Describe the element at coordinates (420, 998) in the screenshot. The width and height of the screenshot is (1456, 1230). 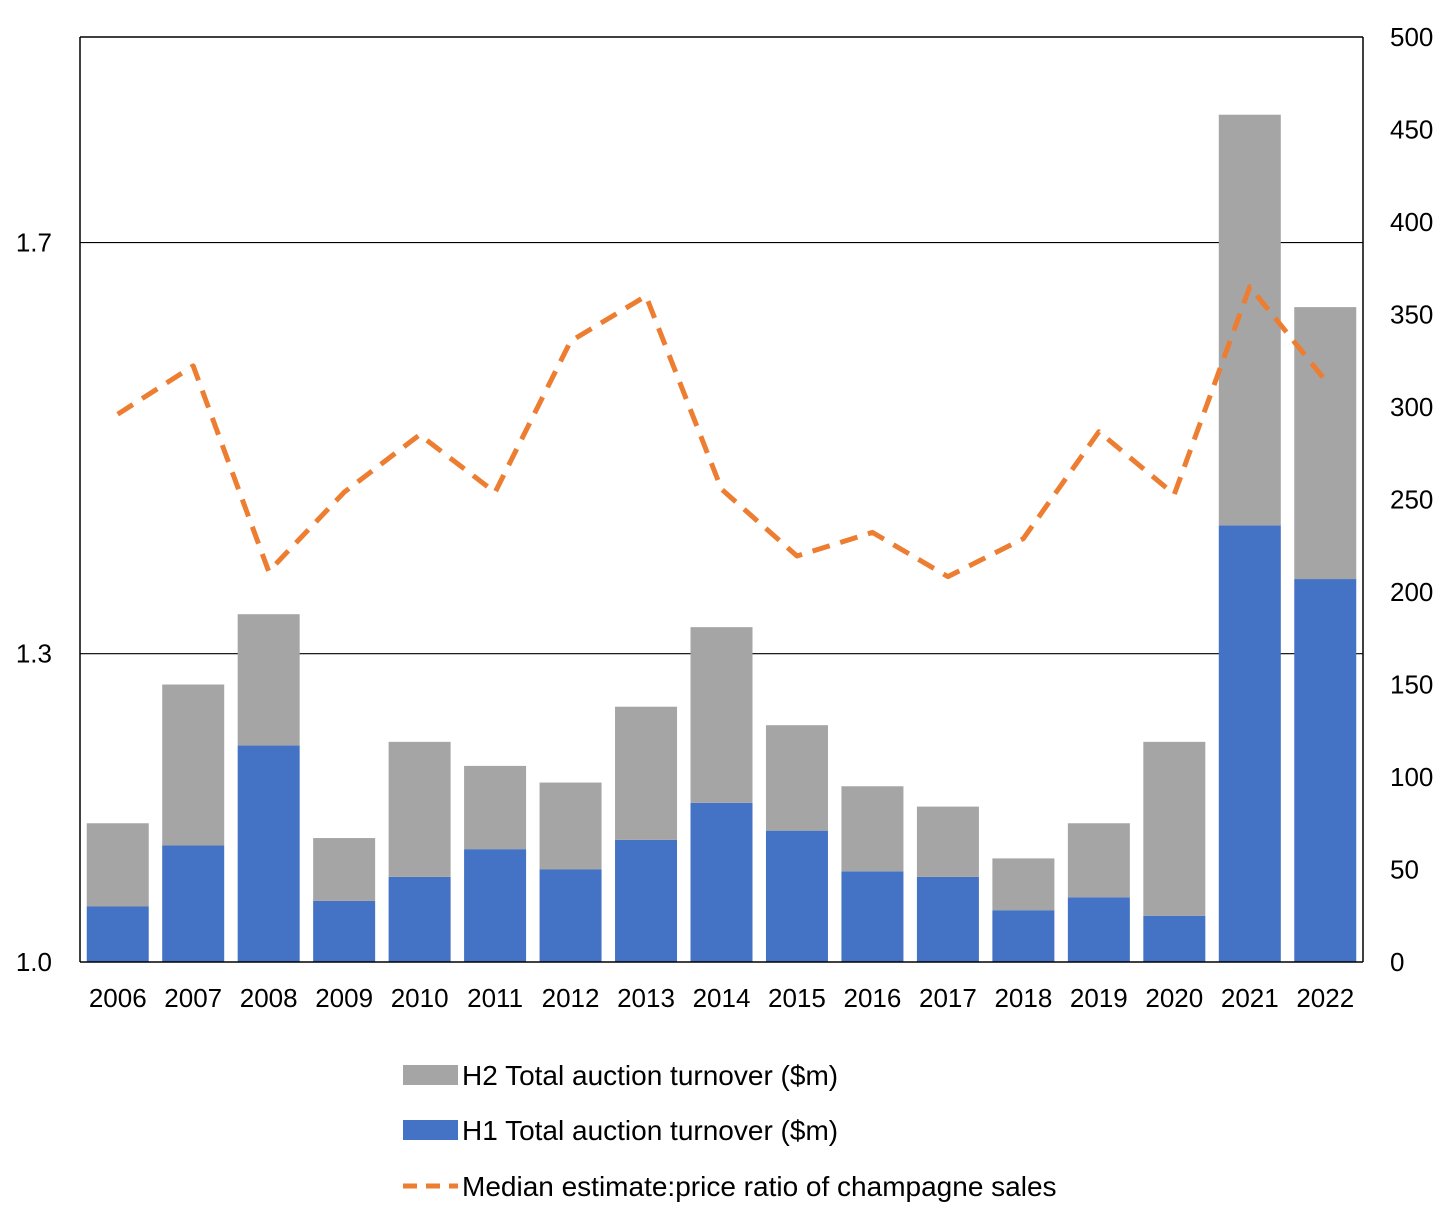
I see `x-tick-label: 2010` at that location.